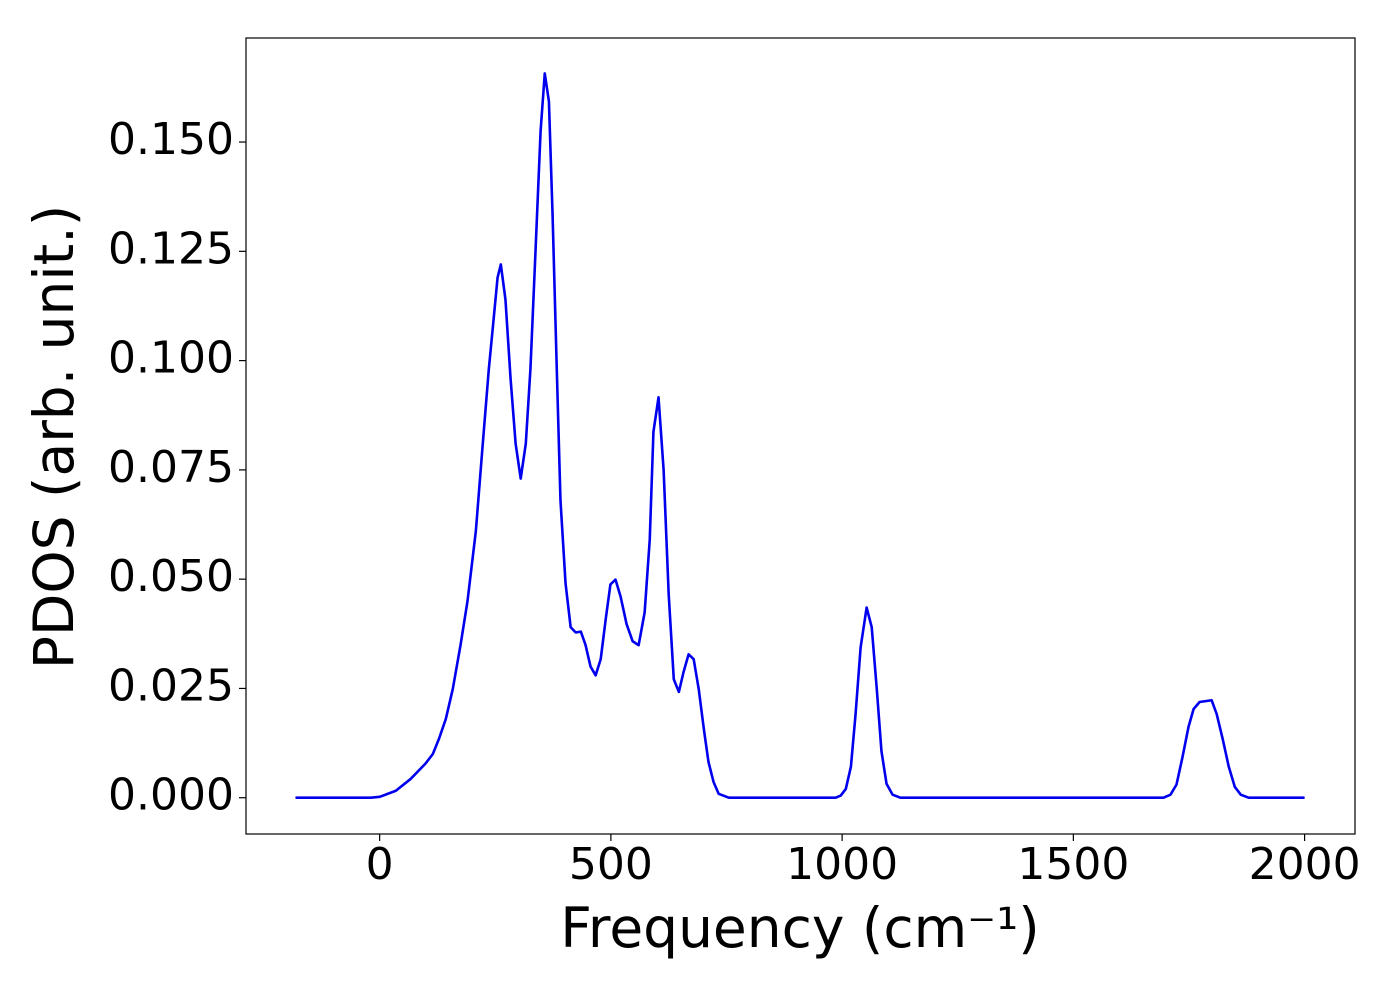  I want to click on x-tick-label: 1000, so click(842, 864).